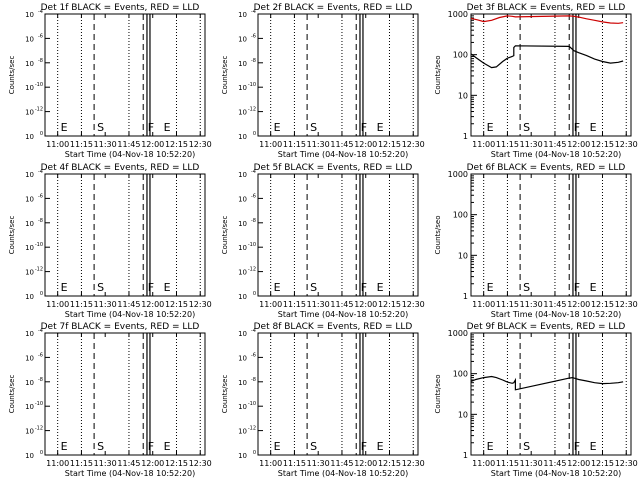  What do you see at coordinates (547, 19) in the screenshot?
I see `series-line-lld` at bounding box center [547, 19].